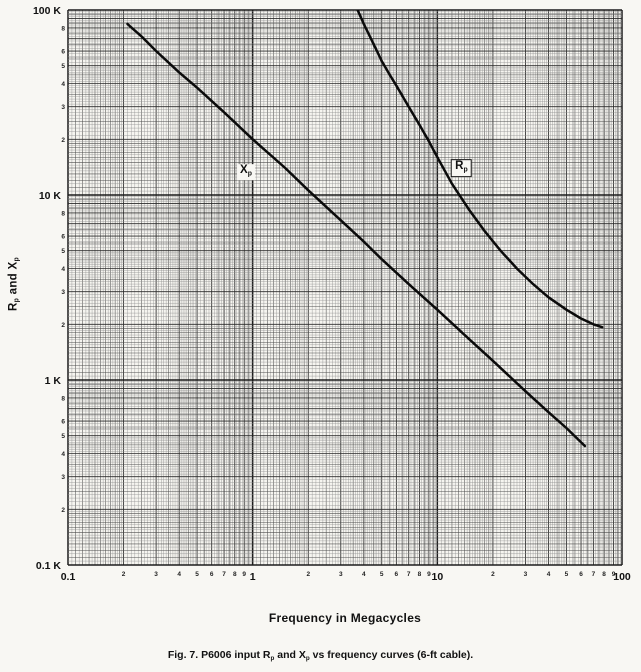 The image size is (641, 672). Describe the element at coordinates (249, 174) in the screenshot. I see `xp-label-subscript: p` at that location.